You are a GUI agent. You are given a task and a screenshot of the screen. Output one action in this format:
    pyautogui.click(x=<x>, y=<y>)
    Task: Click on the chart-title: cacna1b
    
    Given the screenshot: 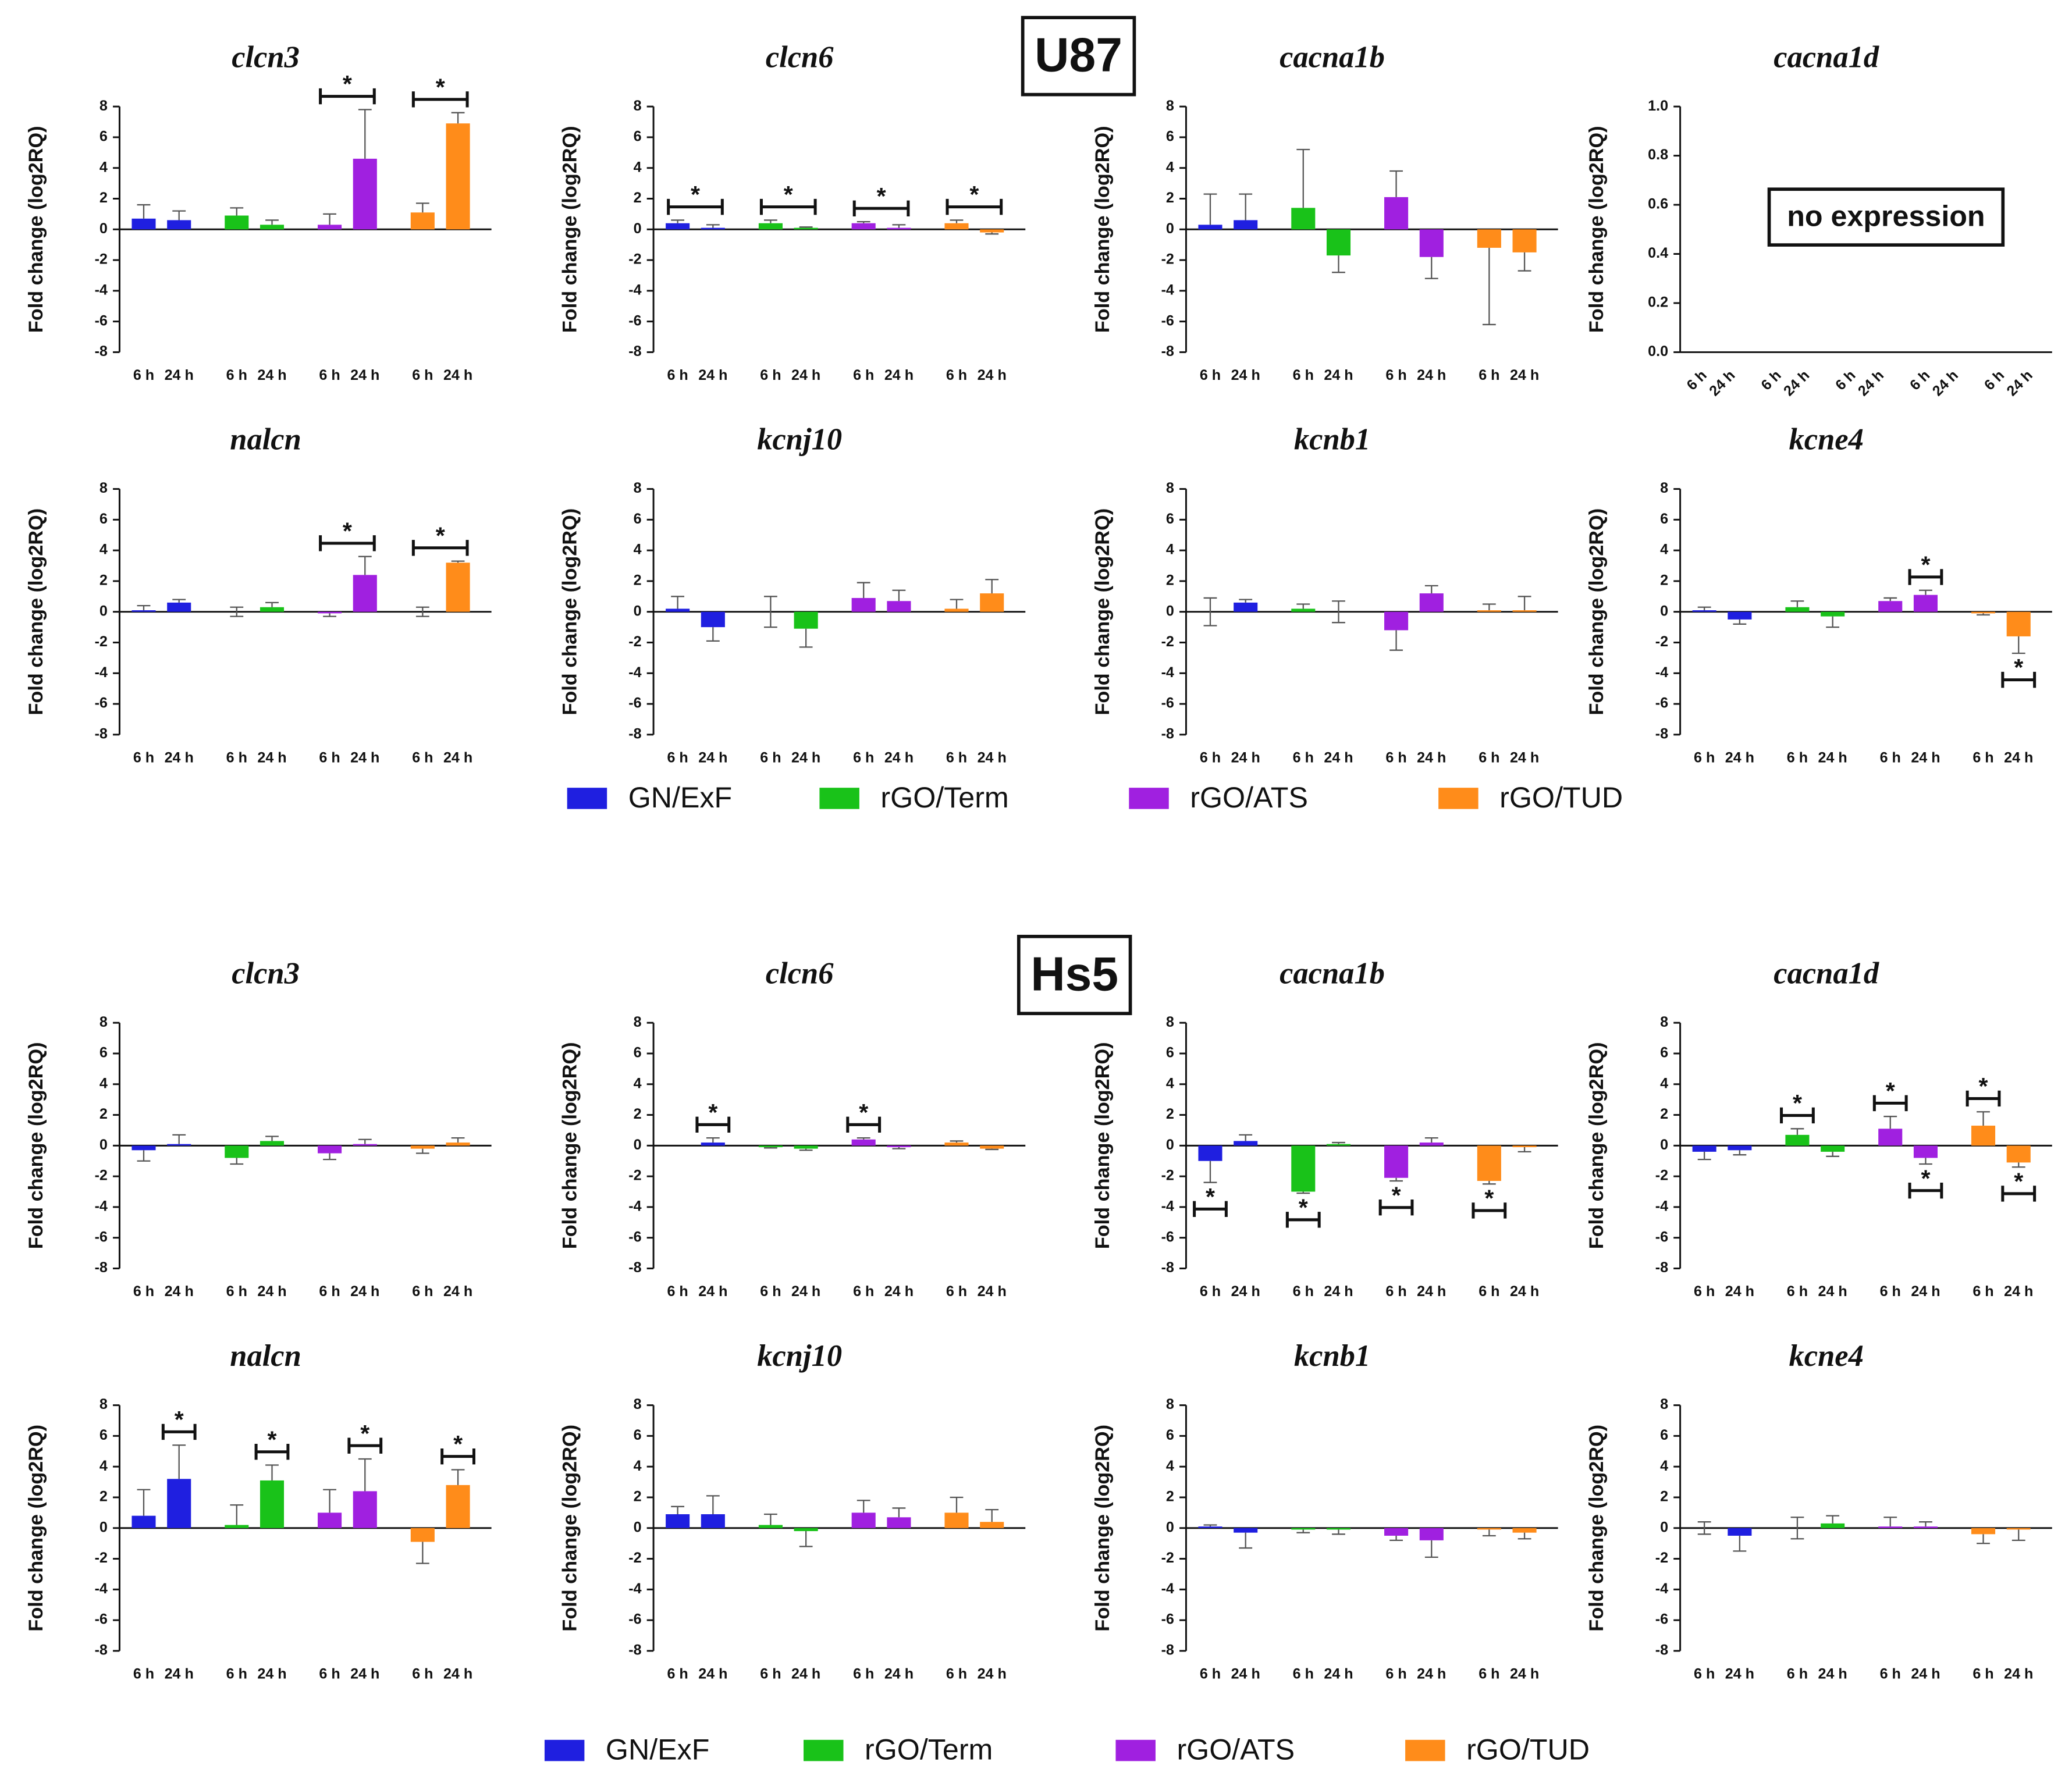 What is the action you would take?
    pyautogui.click(x=1332, y=973)
    